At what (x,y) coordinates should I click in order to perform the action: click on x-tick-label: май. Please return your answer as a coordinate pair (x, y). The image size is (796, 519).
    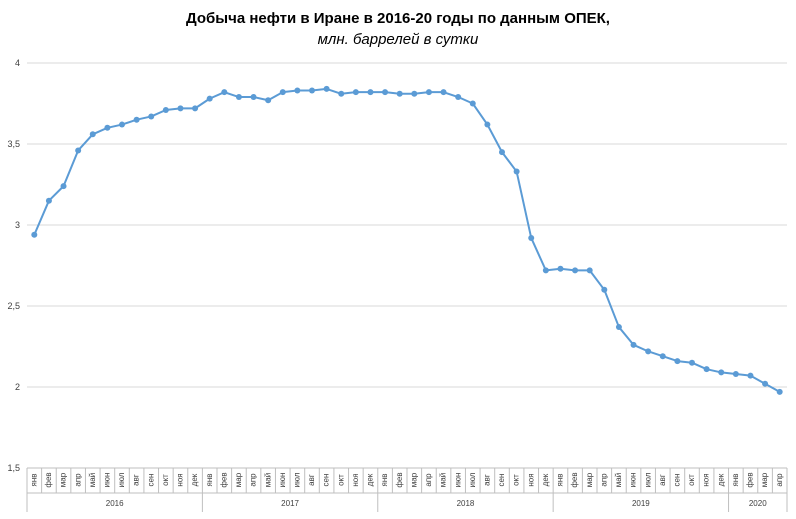
    Looking at the image, I should click on (92, 480).